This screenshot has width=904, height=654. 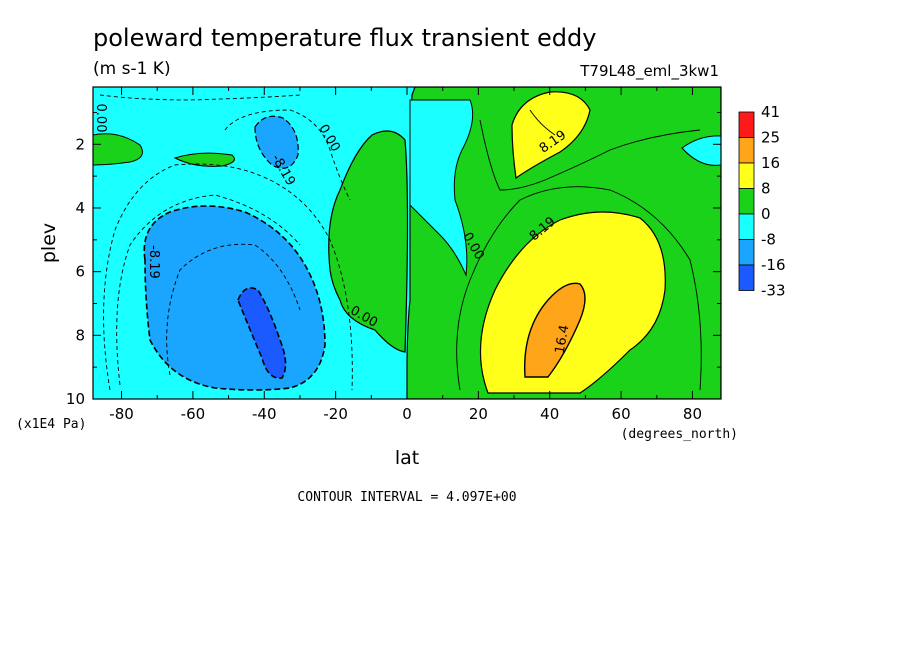 I want to click on y-tick-label: 4, so click(x=80, y=208).